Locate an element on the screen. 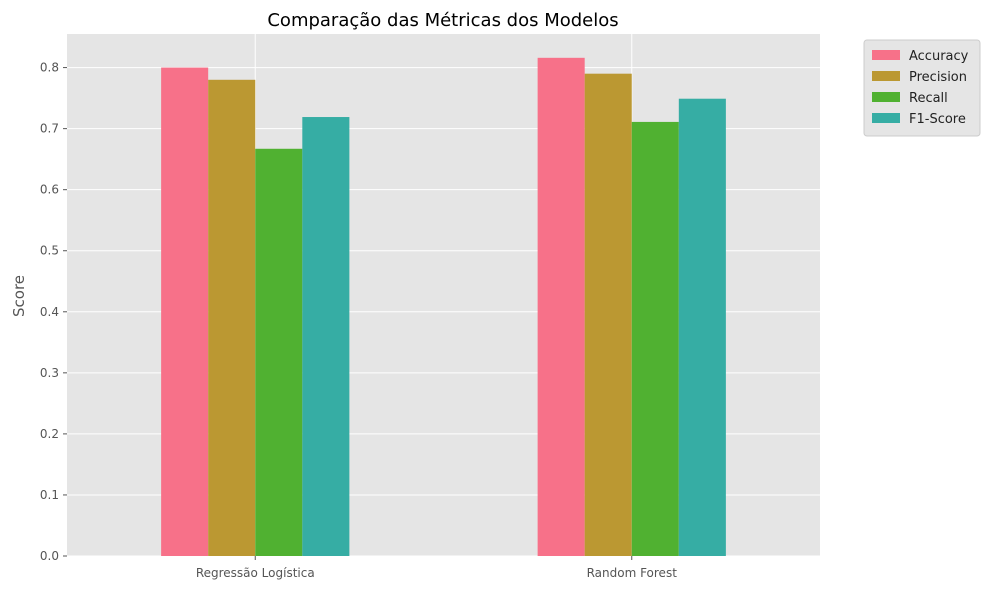 This screenshot has height=590, width=989. x-tick-label: Random Forest is located at coordinates (632, 573).